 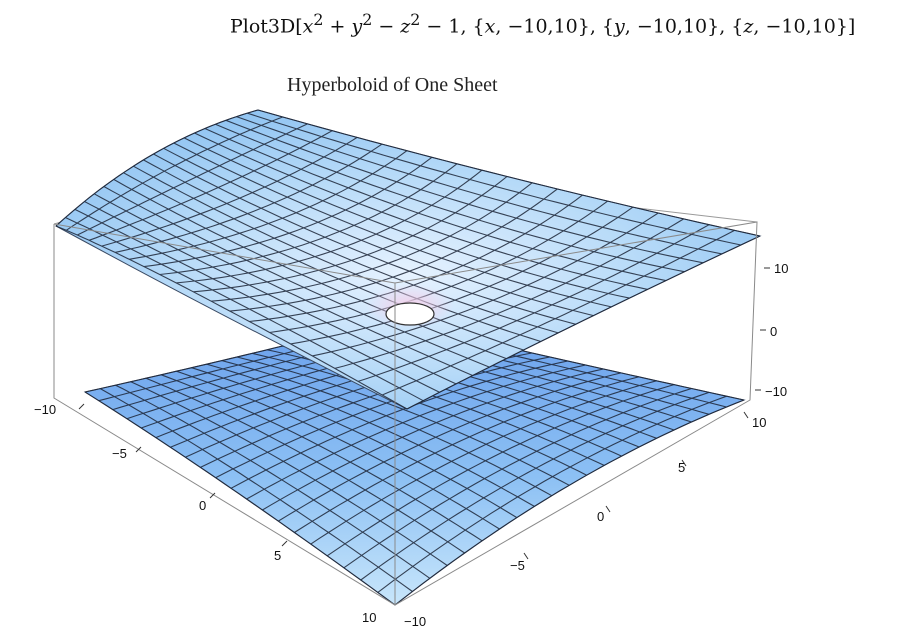 What do you see at coordinates (45, 409) in the screenshot?
I see `x-tick-label: −10` at bounding box center [45, 409].